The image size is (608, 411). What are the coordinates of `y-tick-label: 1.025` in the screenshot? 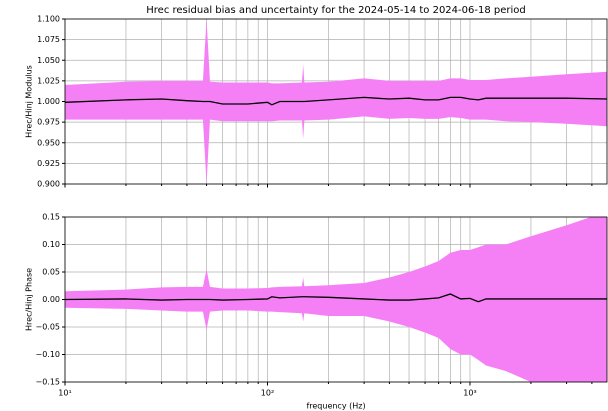 It's located at (48, 80).